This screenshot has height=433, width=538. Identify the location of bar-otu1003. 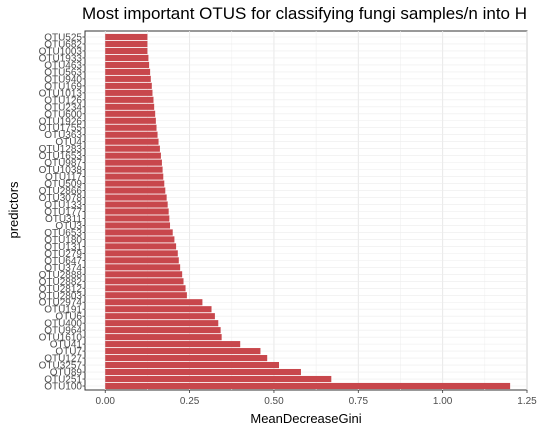
(126, 51).